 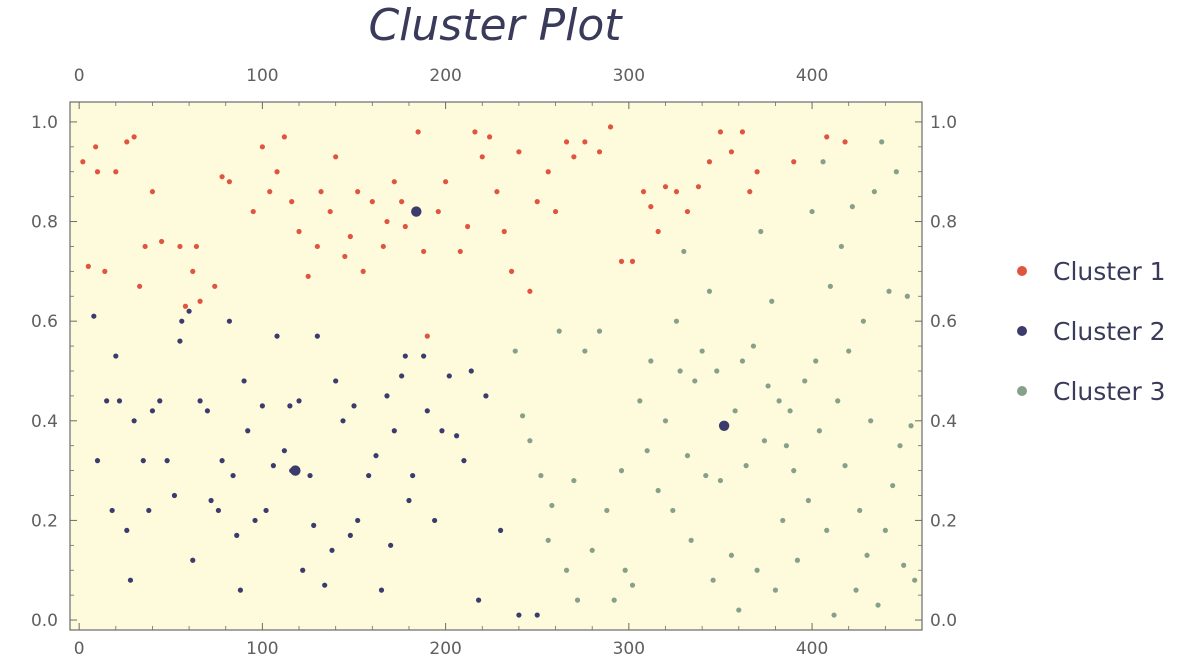 I want to click on y-tick-label: 0.2, so click(x=44, y=521).